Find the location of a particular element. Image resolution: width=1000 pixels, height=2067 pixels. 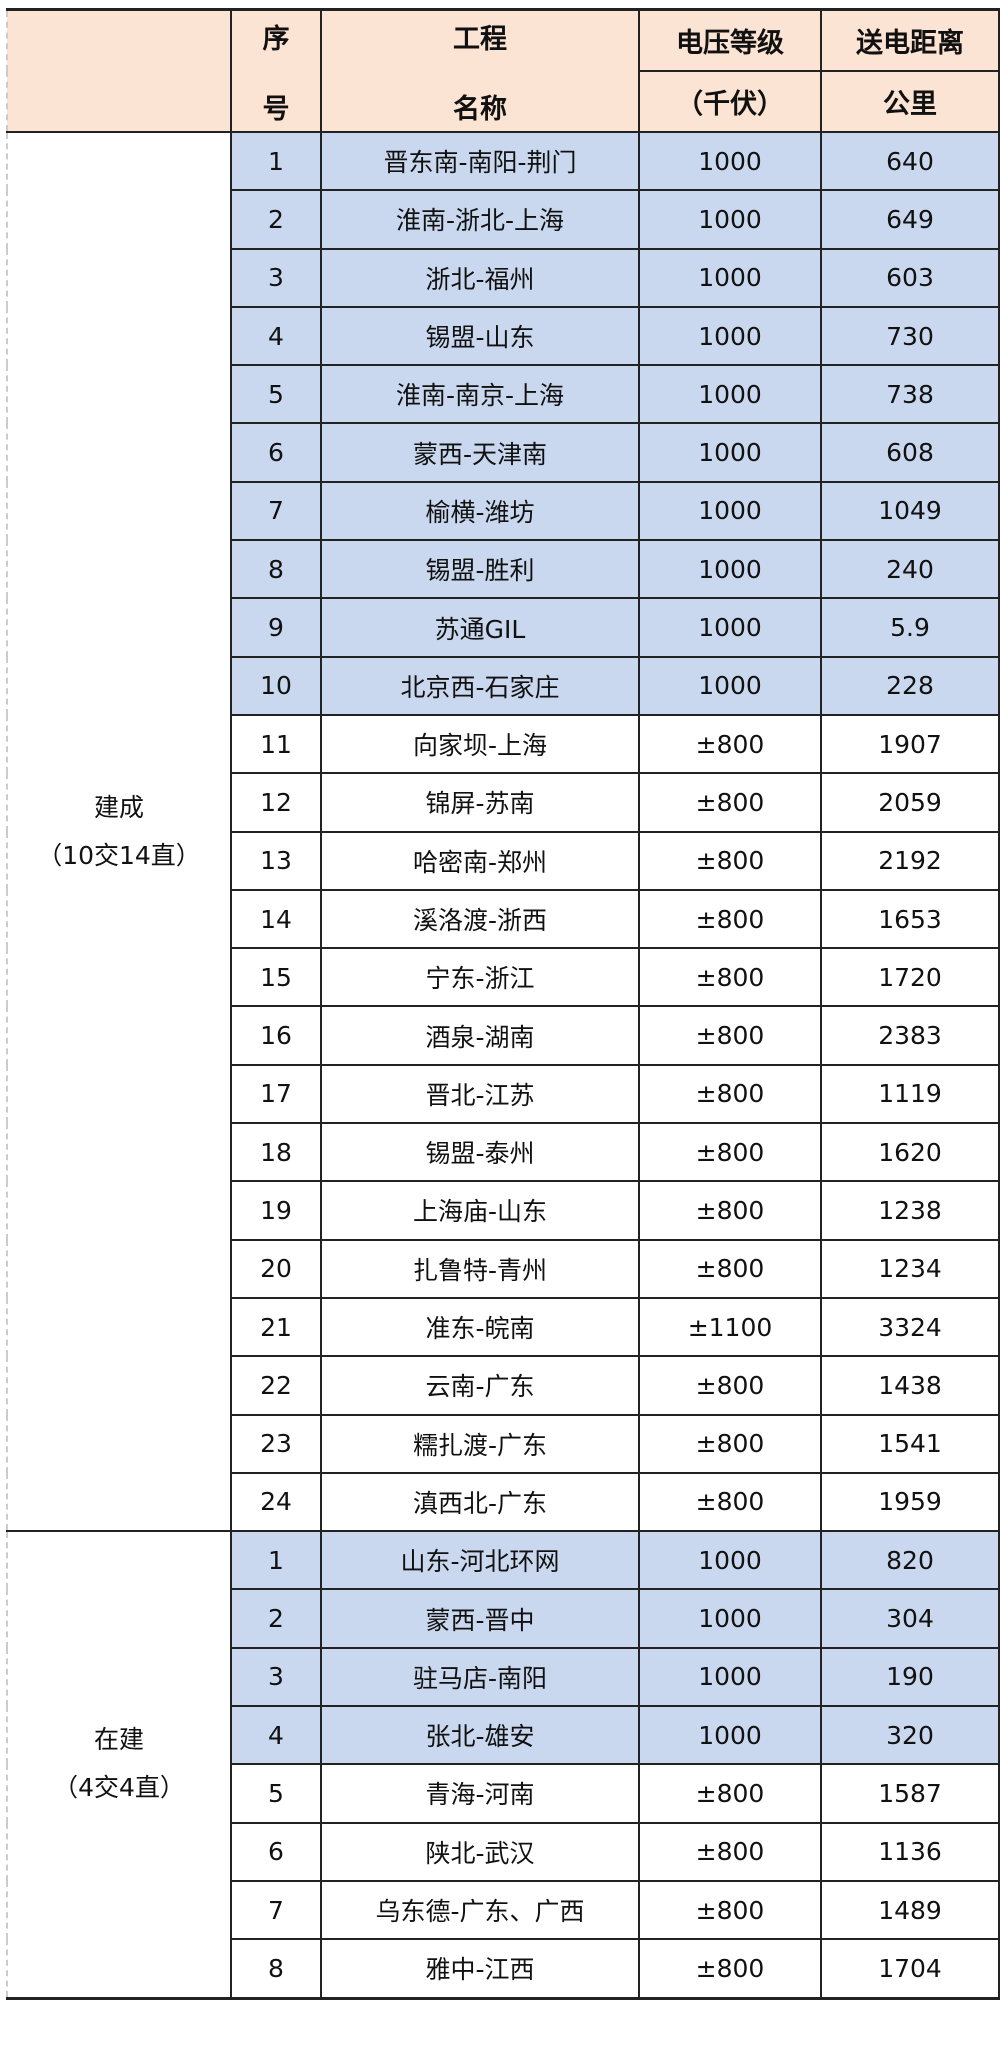

cell-name: 青海-河南 is located at coordinates (480, 1793).